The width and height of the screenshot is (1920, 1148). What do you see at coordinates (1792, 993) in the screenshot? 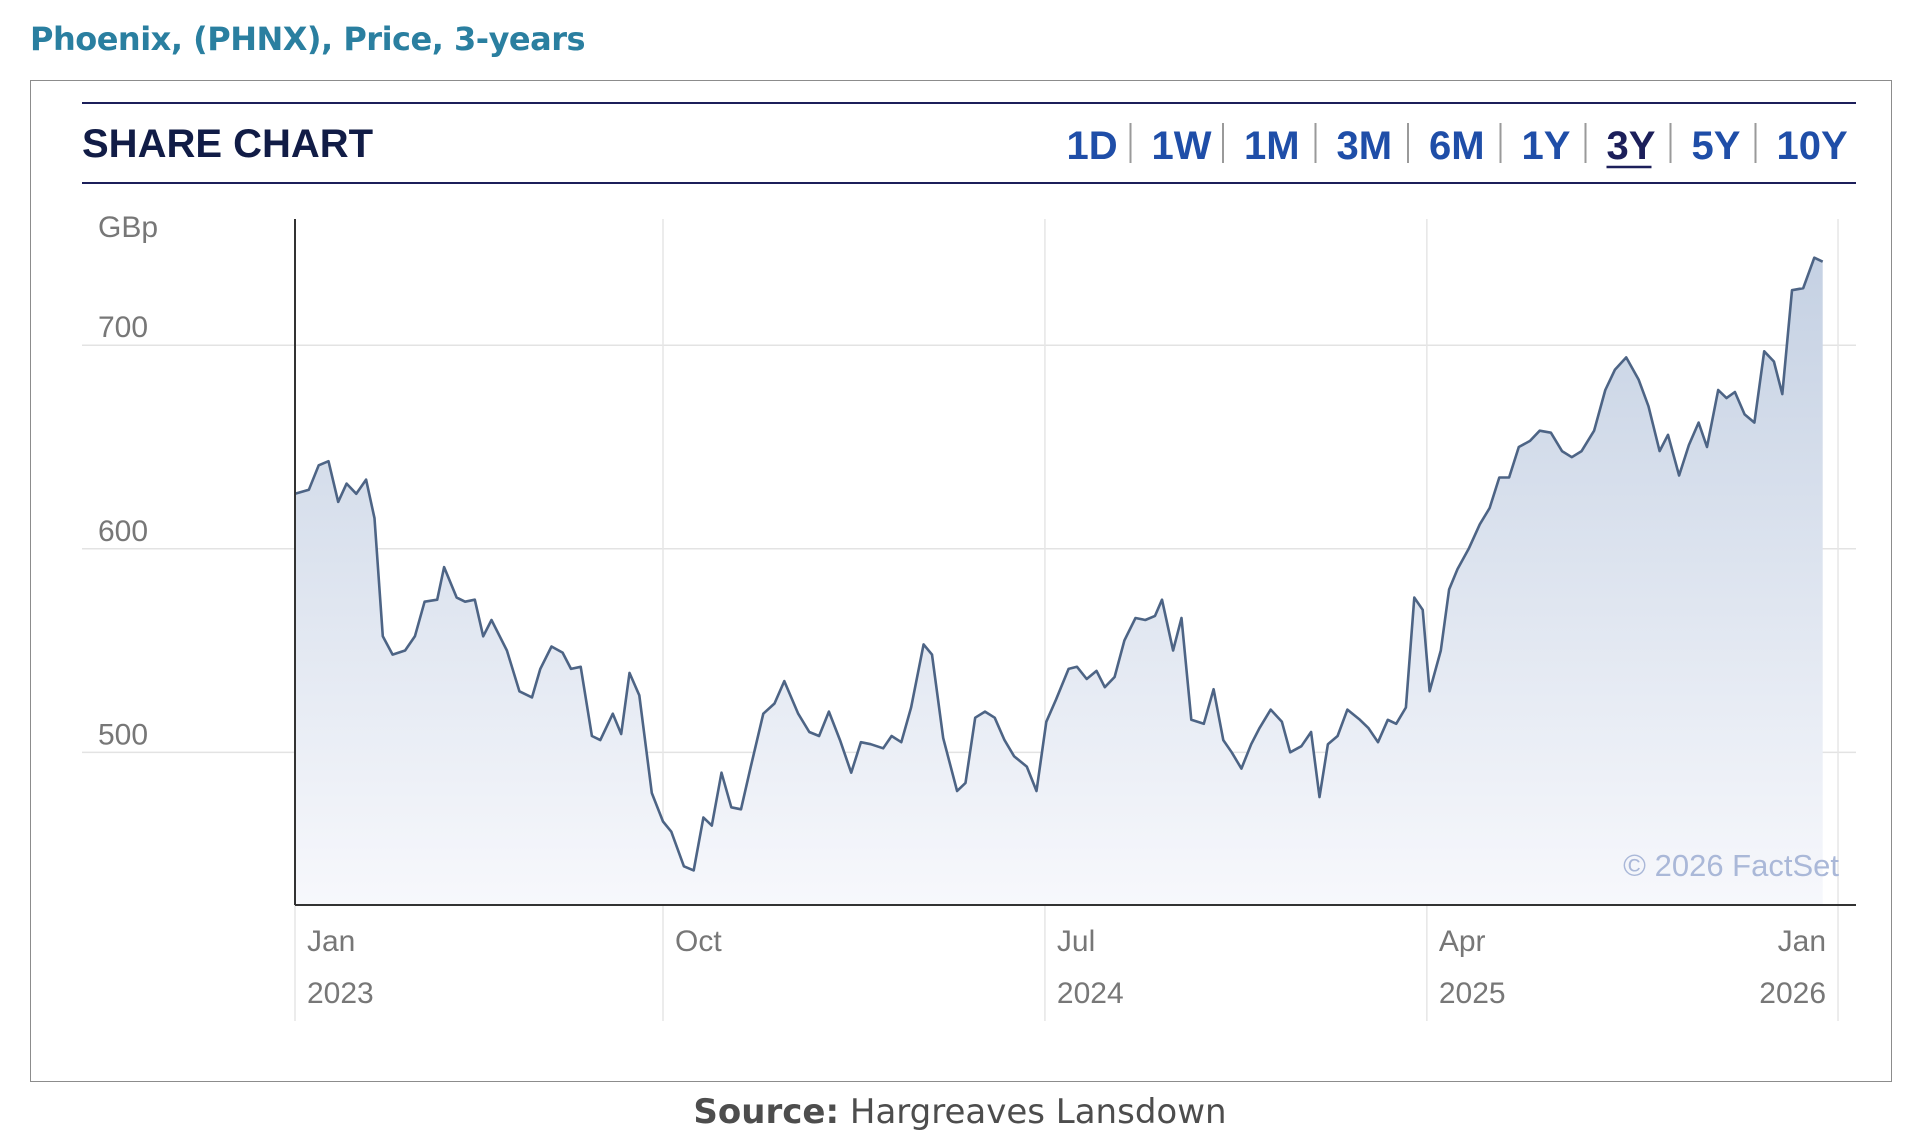
I see `x-tick-year-label: 2026` at bounding box center [1792, 993].